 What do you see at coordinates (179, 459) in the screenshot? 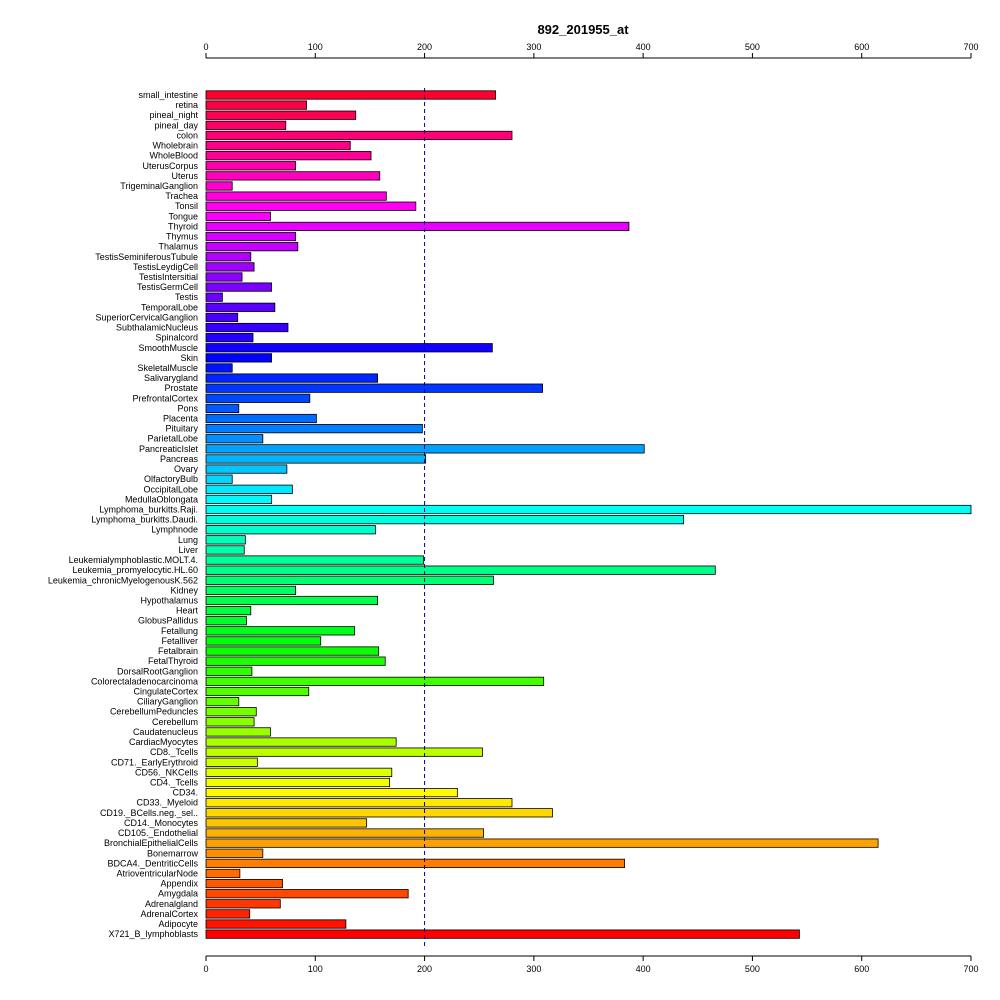
I see `category-label: Pancreas` at bounding box center [179, 459].